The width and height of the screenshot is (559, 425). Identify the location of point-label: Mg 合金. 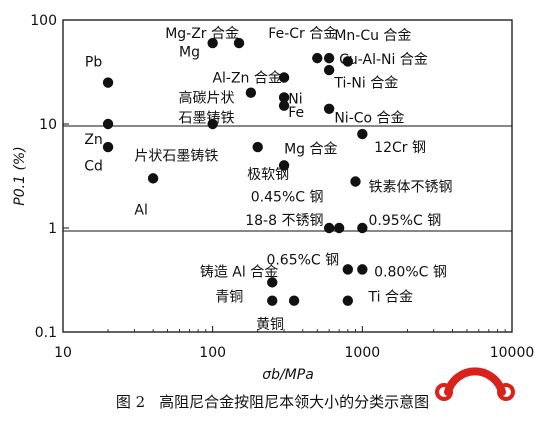
(310, 150).